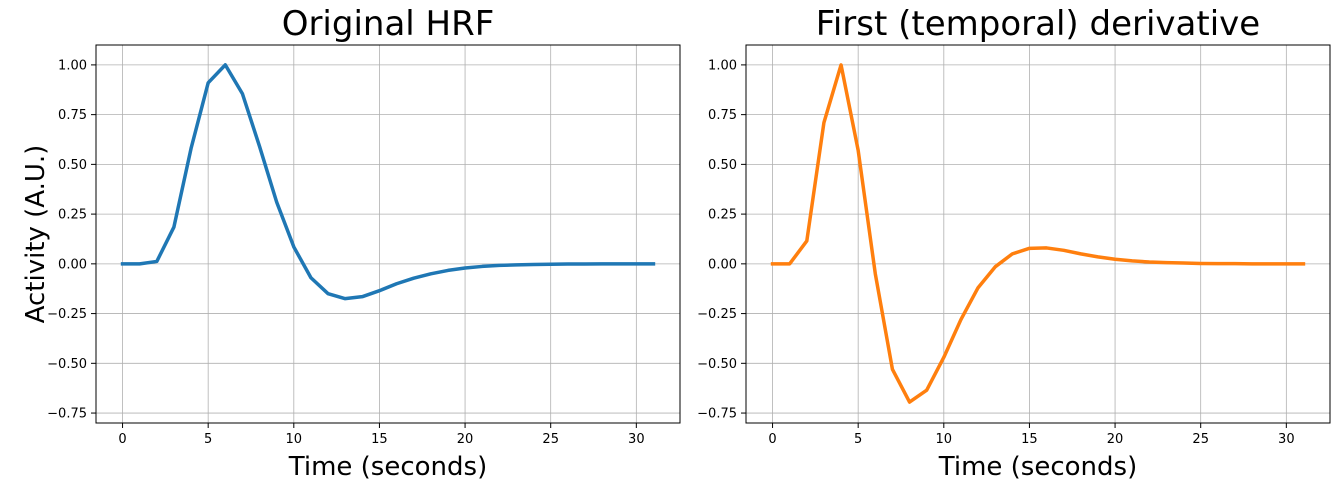  I want to click on chart-title: Original HRF, so click(388, 24).